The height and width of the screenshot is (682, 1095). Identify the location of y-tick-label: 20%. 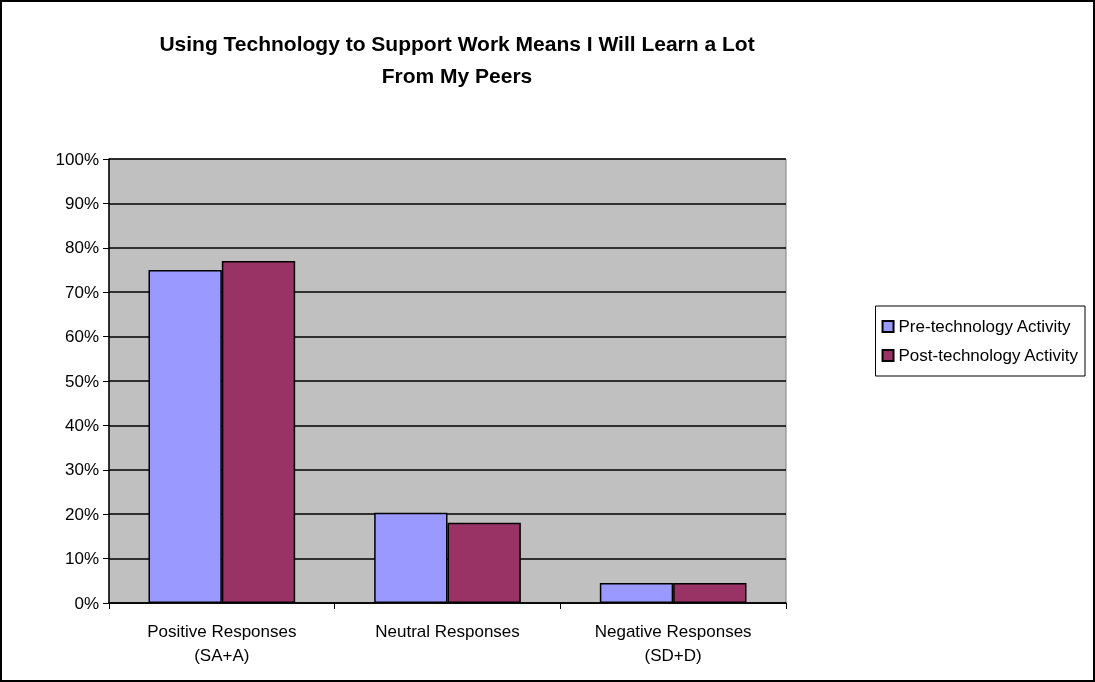
(81, 514).